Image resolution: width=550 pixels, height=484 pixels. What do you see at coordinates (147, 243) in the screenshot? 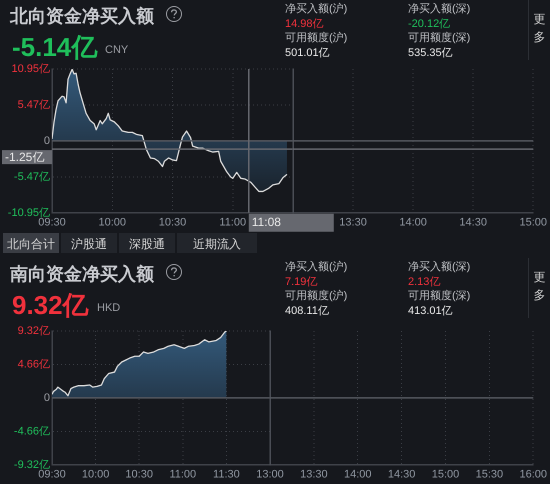
I see `text: 深股通` at bounding box center [147, 243].